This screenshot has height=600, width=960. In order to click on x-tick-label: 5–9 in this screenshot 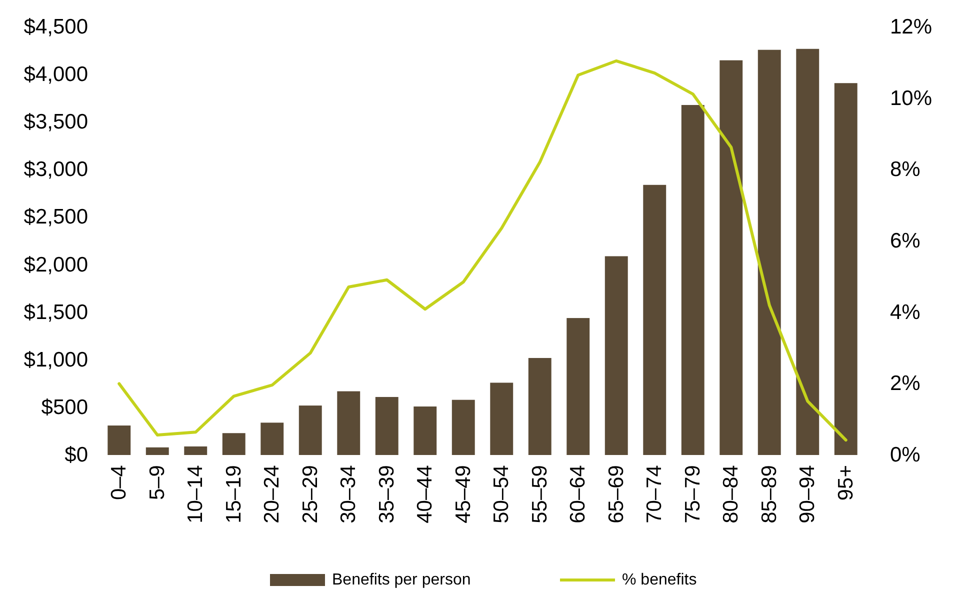, I will do `click(157, 482)`.